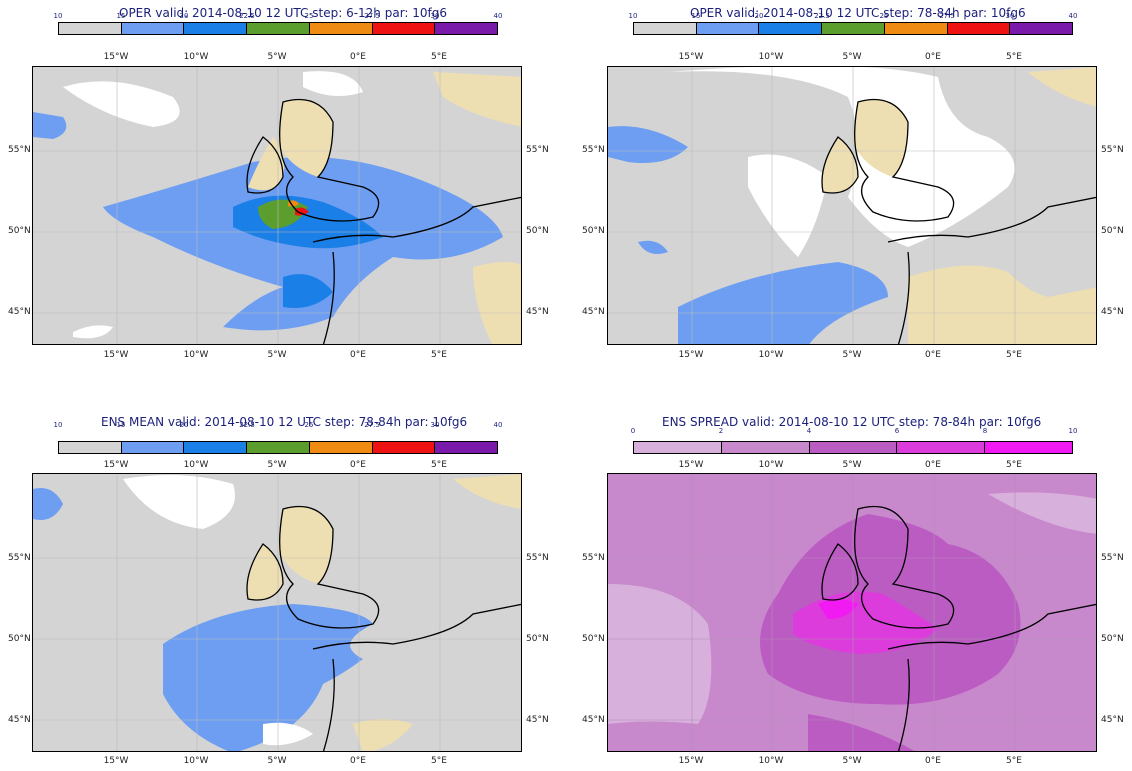 The height and width of the screenshot is (771, 1132). What do you see at coordinates (121, 425) in the screenshot?
I see `colorbar-tick: 15` at bounding box center [121, 425].